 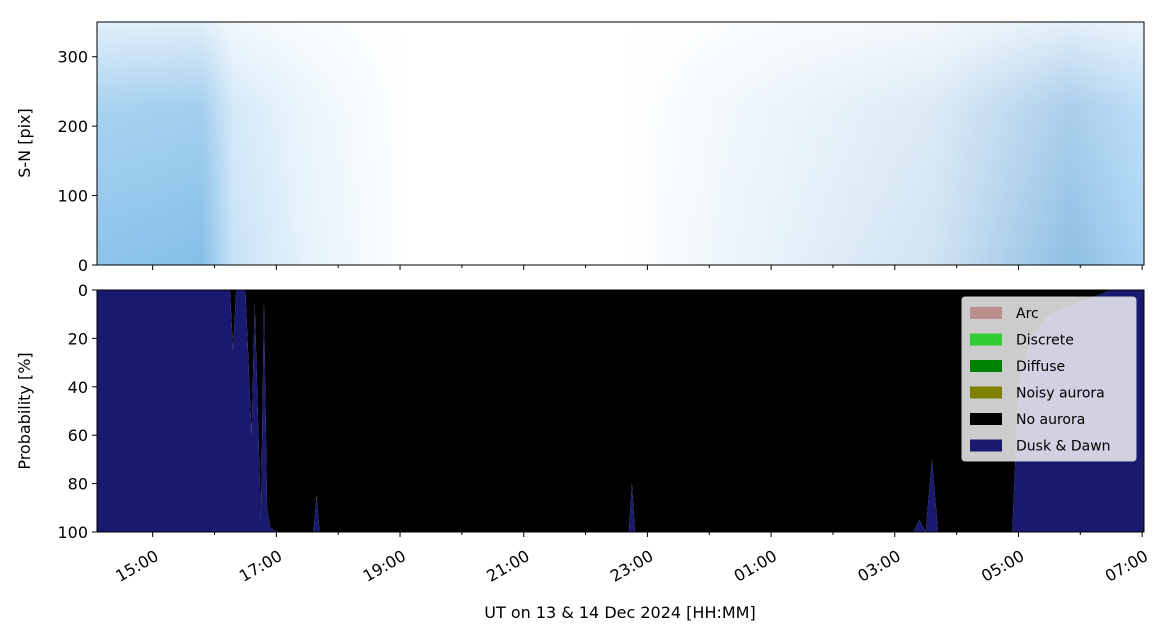 I want to click on y-tick-label: 80, so click(x=78, y=484).